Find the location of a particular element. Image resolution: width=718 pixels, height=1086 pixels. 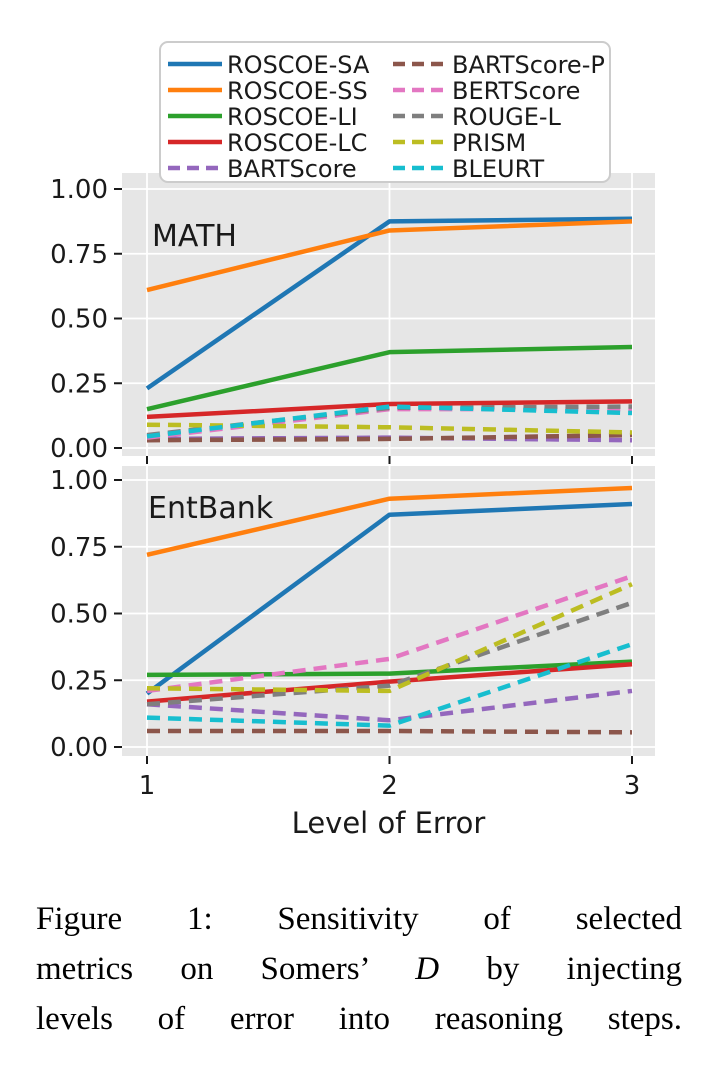

subplot-title-entbank: EntBank is located at coordinates (211, 508).